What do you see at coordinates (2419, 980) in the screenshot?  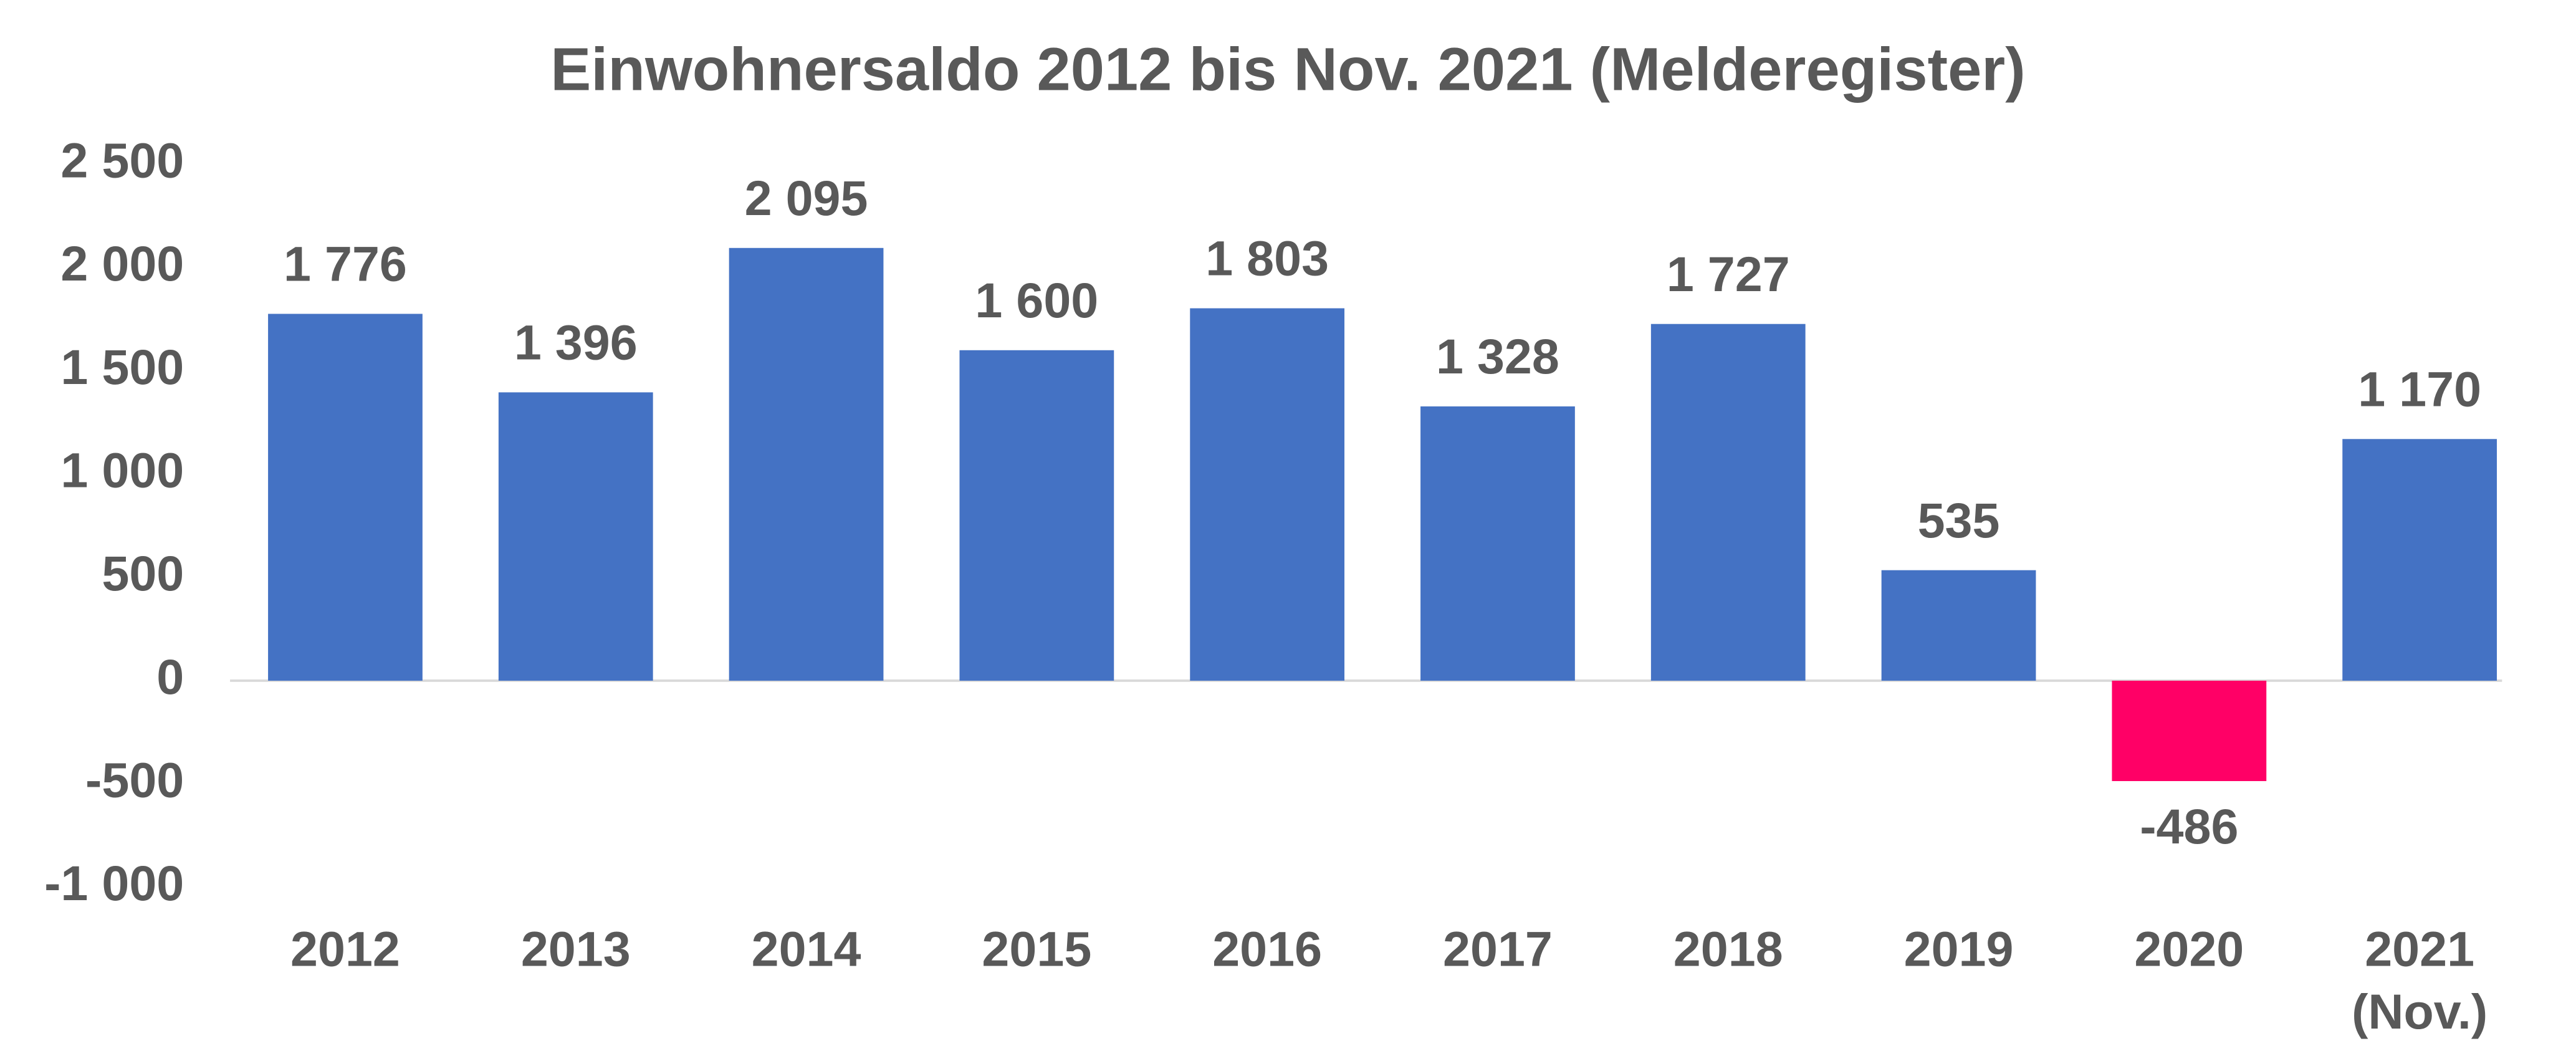 I see `x-tick-label: 2021 (Nov.)` at bounding box center [2419, 980].